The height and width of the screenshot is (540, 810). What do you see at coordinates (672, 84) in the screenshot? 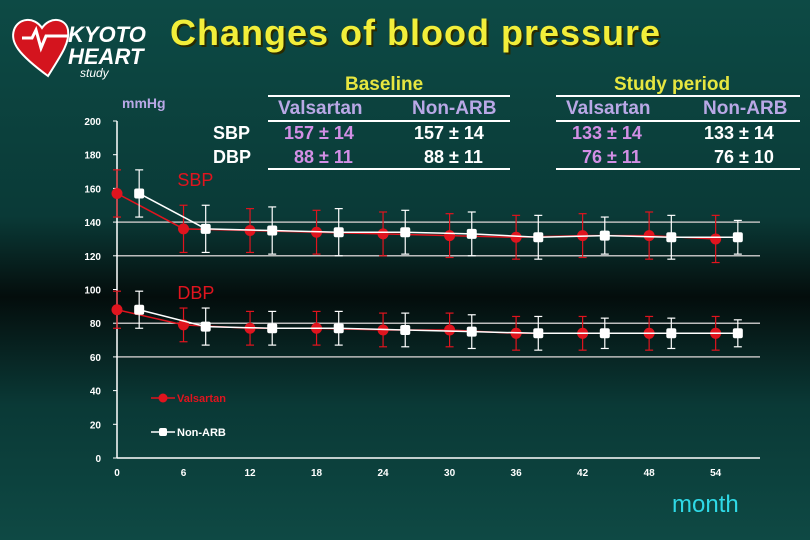
I see `study-period-header: Study period` at bounding box center [672, 84].